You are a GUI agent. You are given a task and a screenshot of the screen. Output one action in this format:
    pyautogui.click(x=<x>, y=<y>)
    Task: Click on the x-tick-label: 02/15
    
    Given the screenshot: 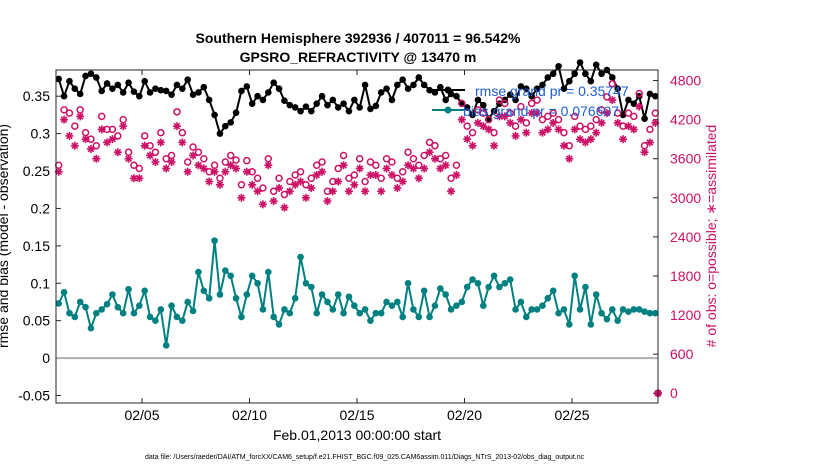 What is the action you would take?
    pyautogui.click(x=356, y=415)
    